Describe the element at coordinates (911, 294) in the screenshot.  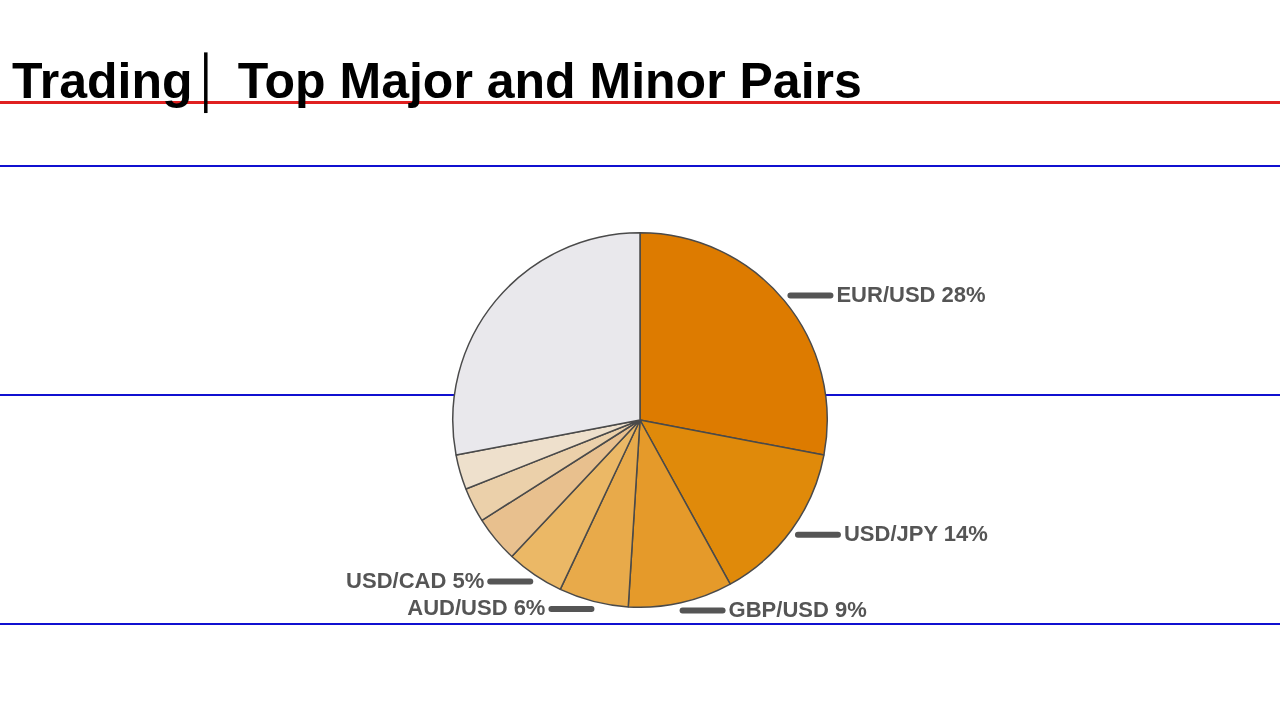
I see `slice-label: EUR/USD 28%` at that location.